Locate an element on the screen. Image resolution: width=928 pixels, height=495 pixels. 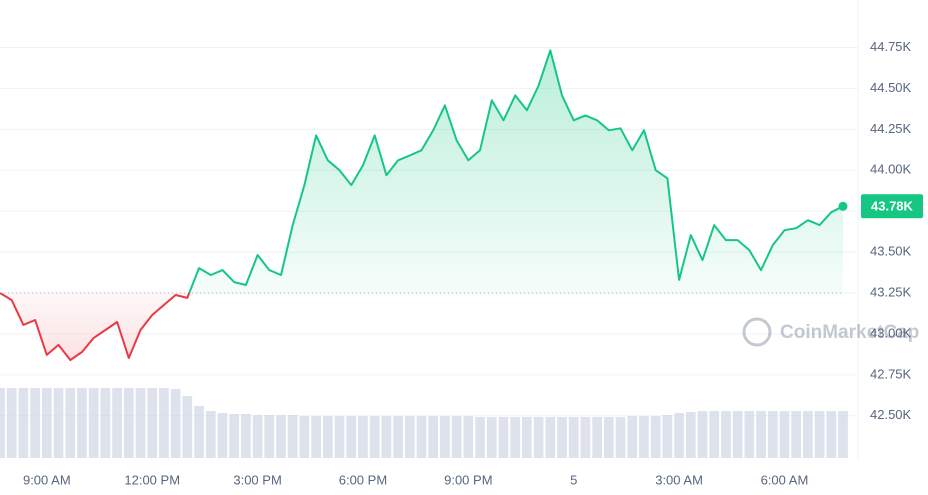
x-tick-label: 6:00 AM is located at coordinates (785, 479).